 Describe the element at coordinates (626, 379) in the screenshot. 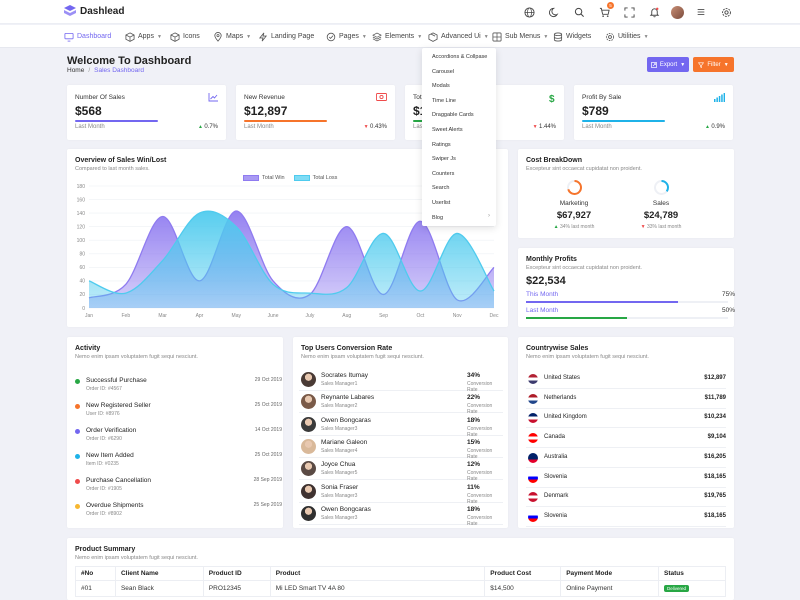

I see `country-row: United States $12,897` at that location.